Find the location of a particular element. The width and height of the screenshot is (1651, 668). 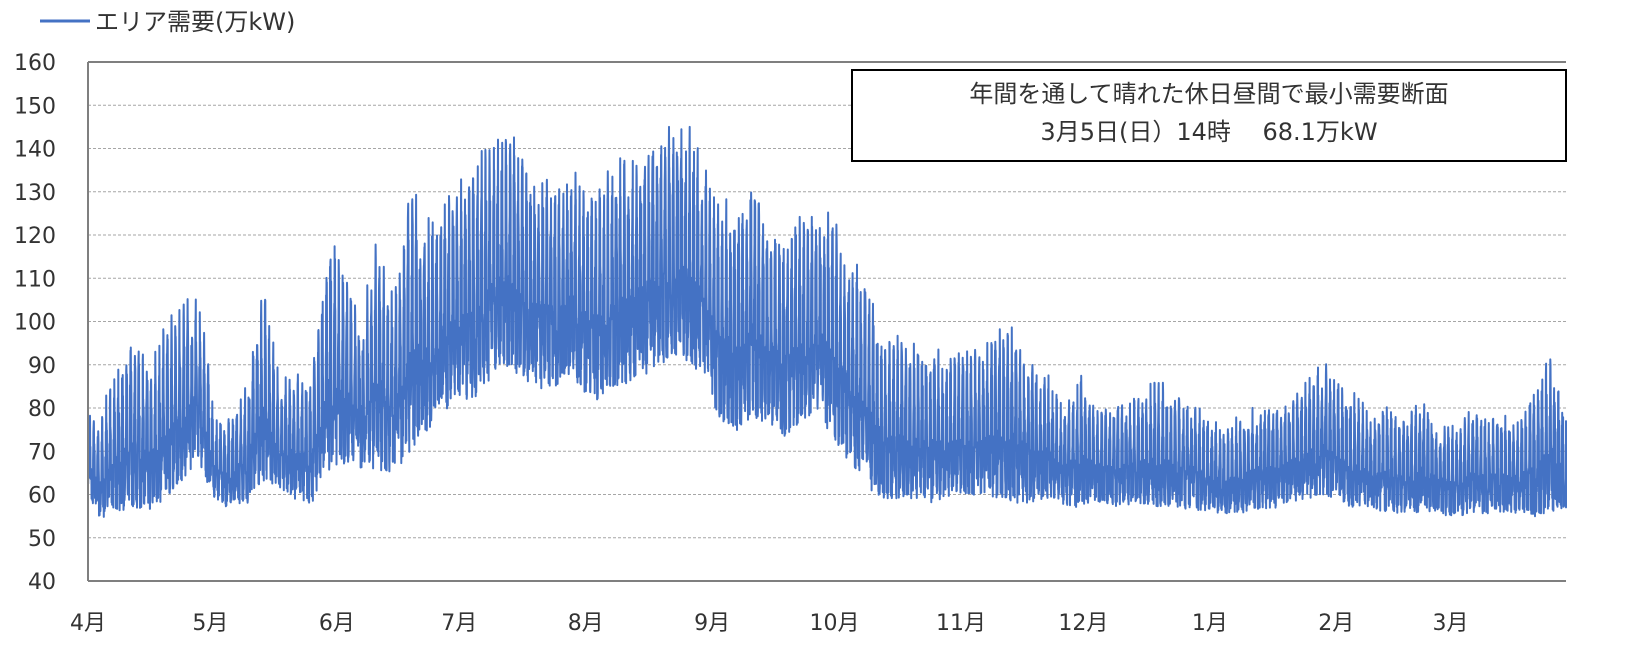

x-tick-label: 6月 is located at coordinates (337, 623).